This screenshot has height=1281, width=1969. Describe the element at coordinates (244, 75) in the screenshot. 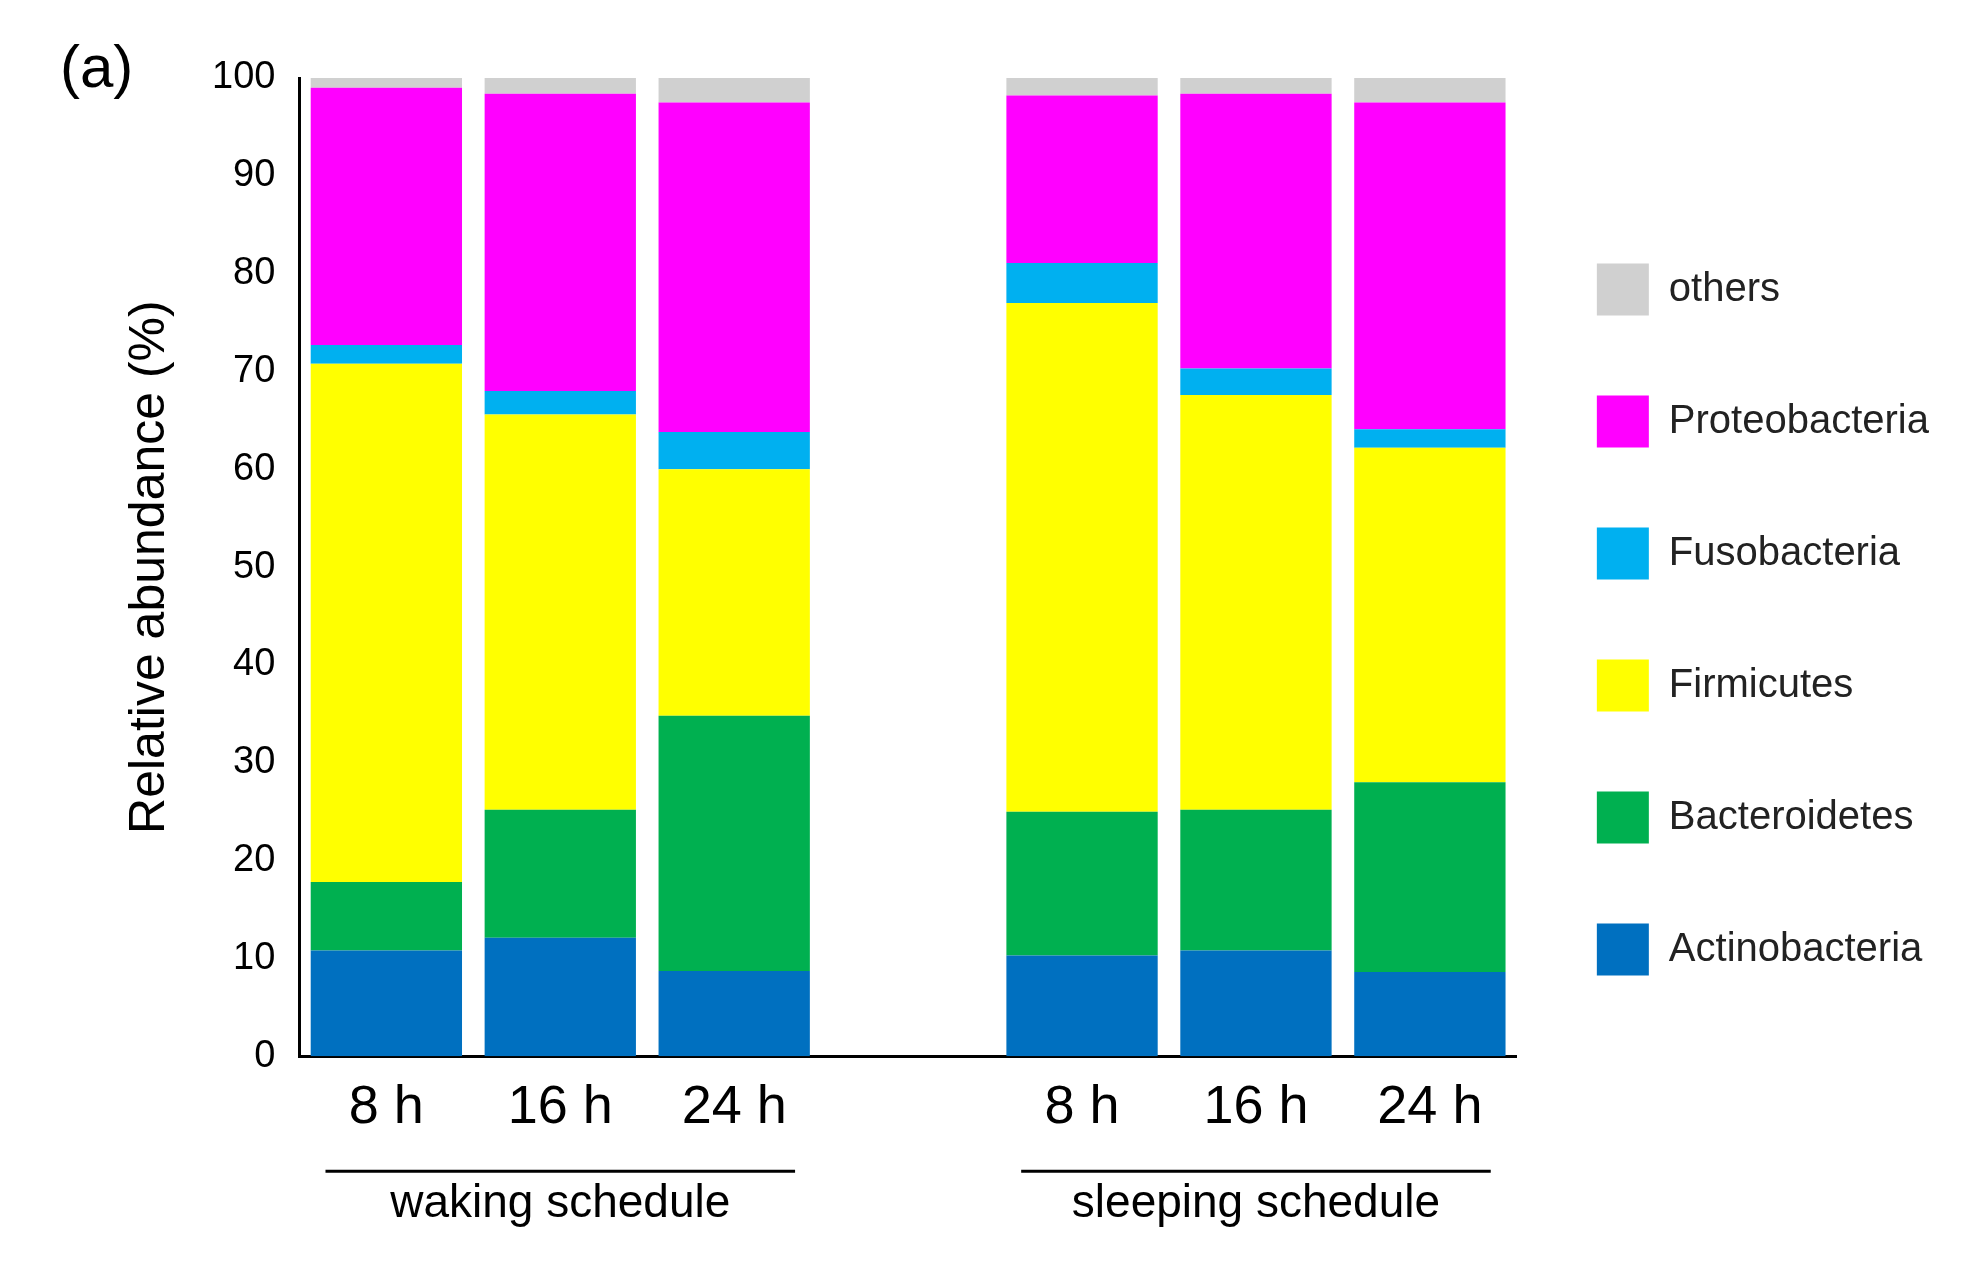

I see `y-tick-label: 100` at that location.